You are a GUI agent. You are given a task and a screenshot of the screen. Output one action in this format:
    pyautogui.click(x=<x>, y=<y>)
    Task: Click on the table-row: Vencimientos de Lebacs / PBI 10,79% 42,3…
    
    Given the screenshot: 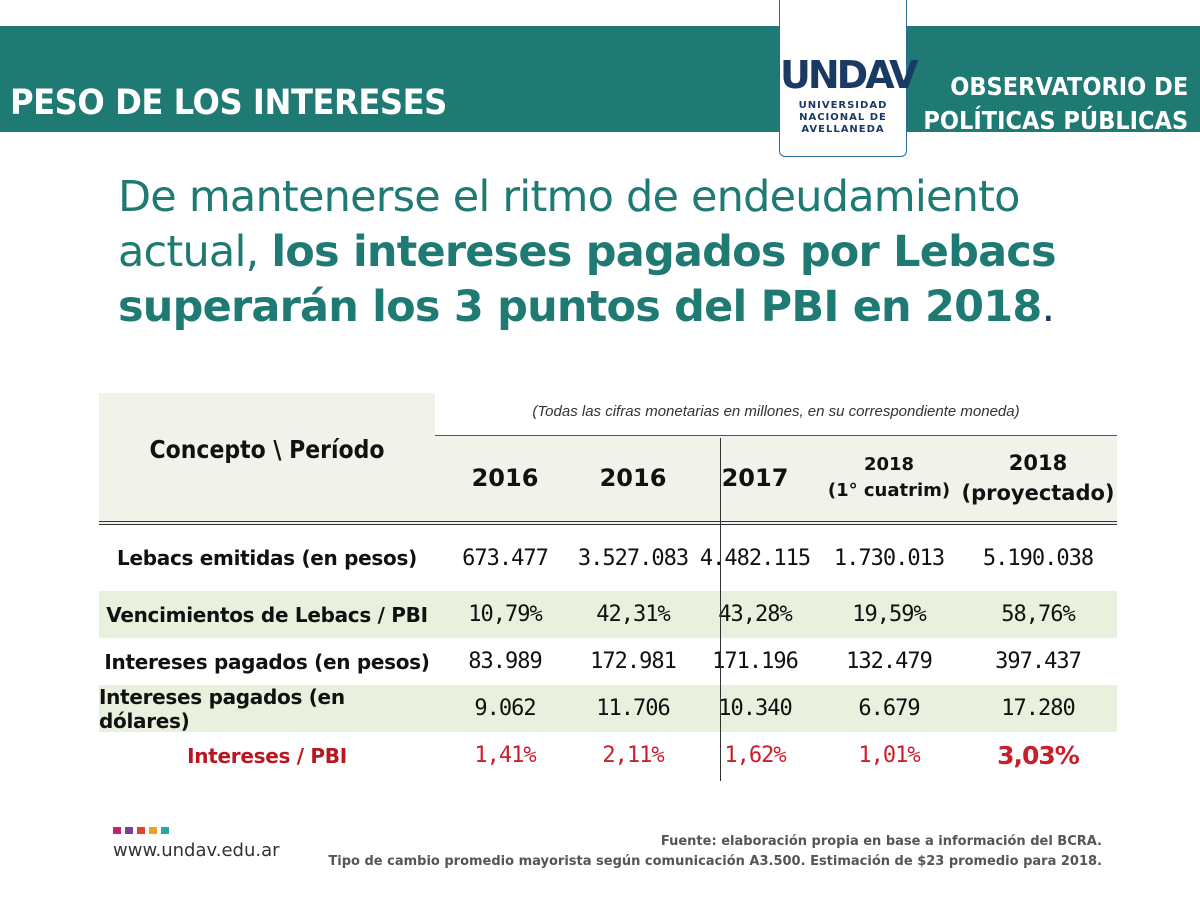 What is the action you would take?
    pyautogui.click(x=608, y=614)
    